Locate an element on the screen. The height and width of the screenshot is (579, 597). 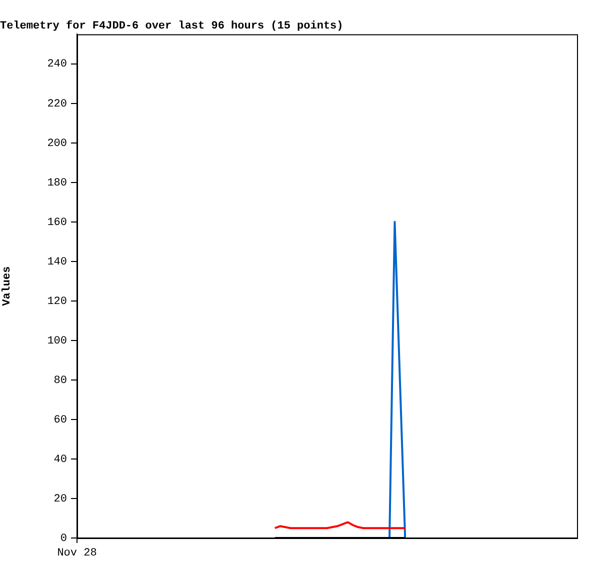
y-tick-label: 120 is located at coordinates (57, 302).